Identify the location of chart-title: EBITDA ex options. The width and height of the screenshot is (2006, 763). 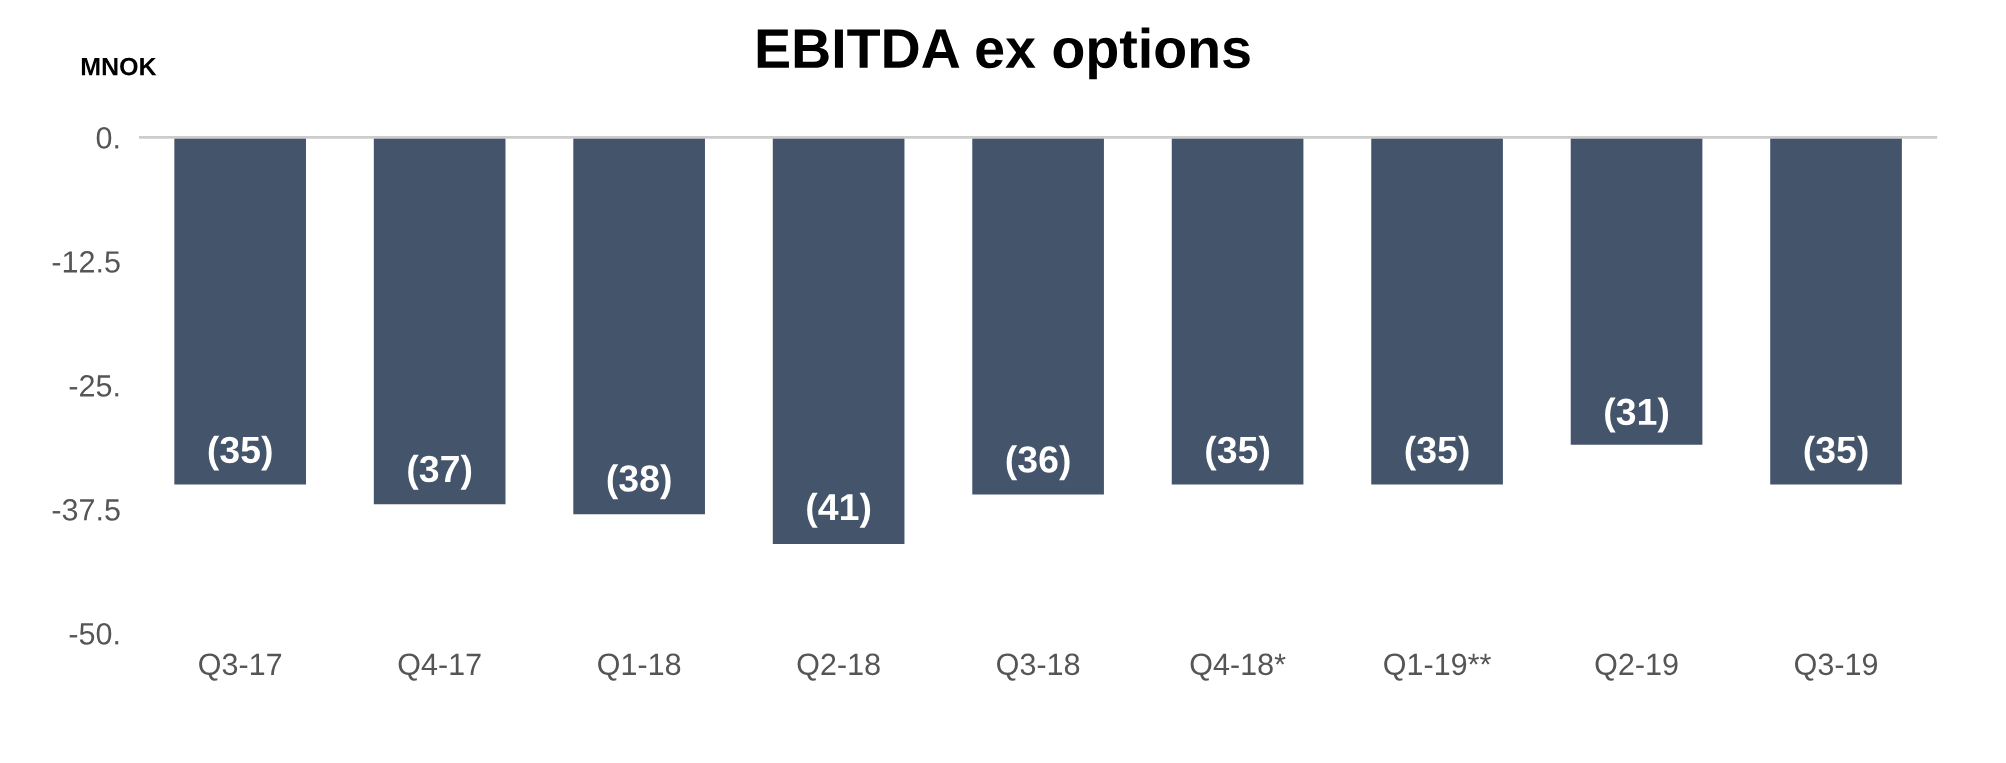
(1003, 53).